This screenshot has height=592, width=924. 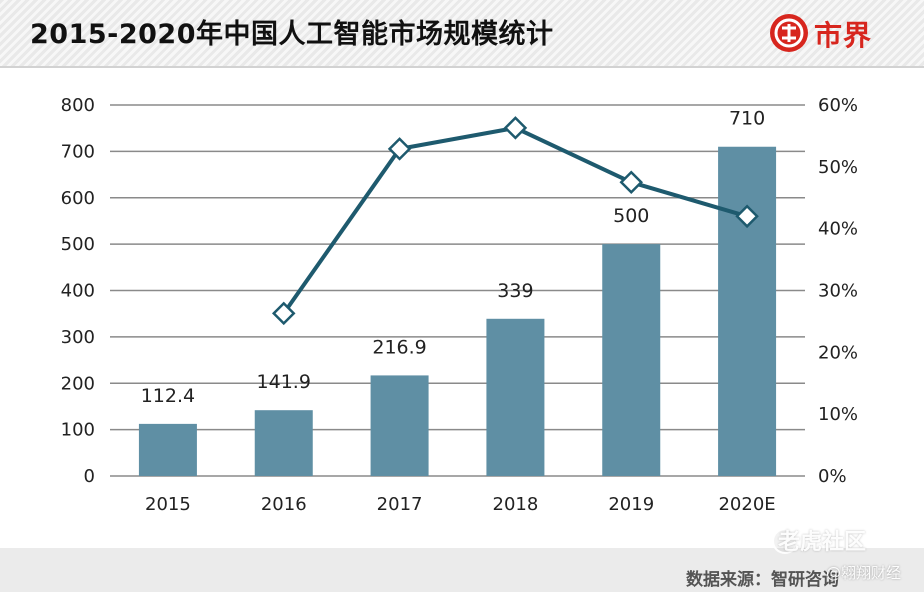 What do you see at coordinates (785, 541) in the screenshot?
I see `tiger-community-watermark-icon` at bounding box center [785, 541].